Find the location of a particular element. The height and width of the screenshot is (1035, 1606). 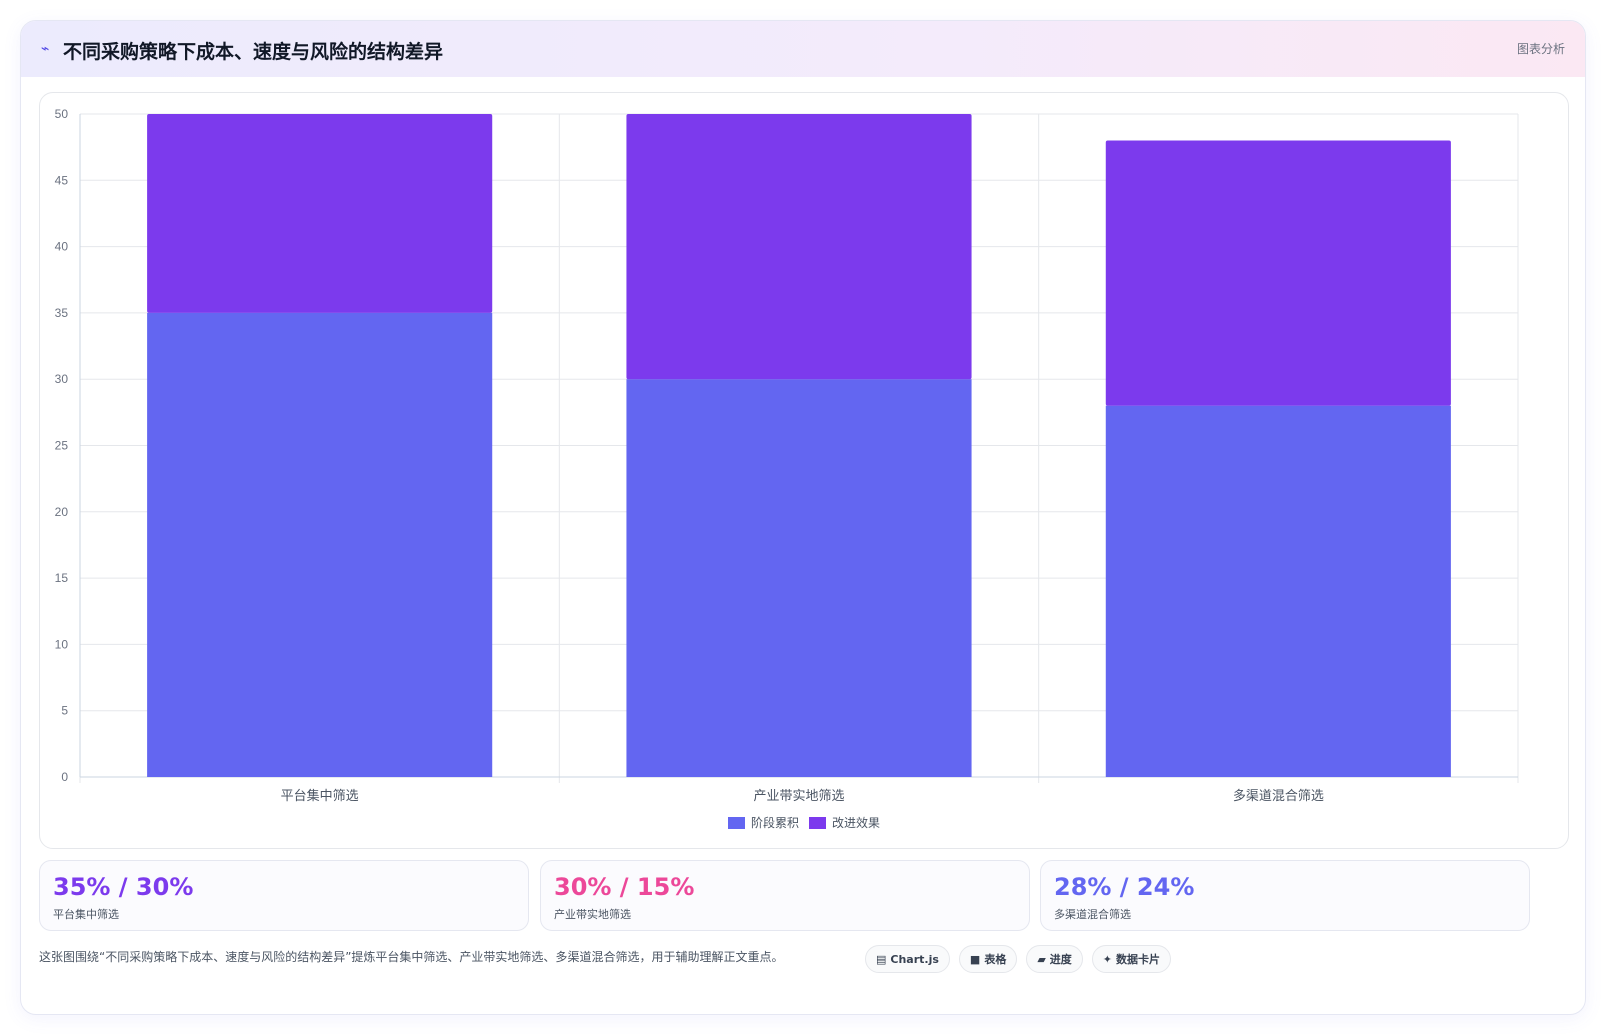

legend-item: 阶段累积 is located at coordinates (763, 822).